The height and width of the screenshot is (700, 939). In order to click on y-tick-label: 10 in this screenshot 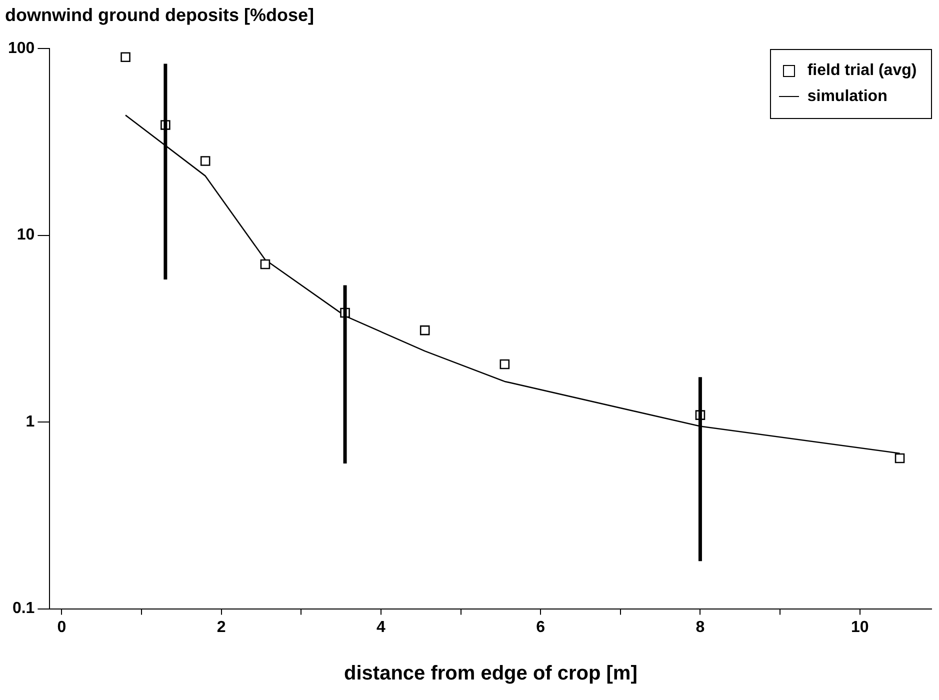, I will do `click(25, 235)`.